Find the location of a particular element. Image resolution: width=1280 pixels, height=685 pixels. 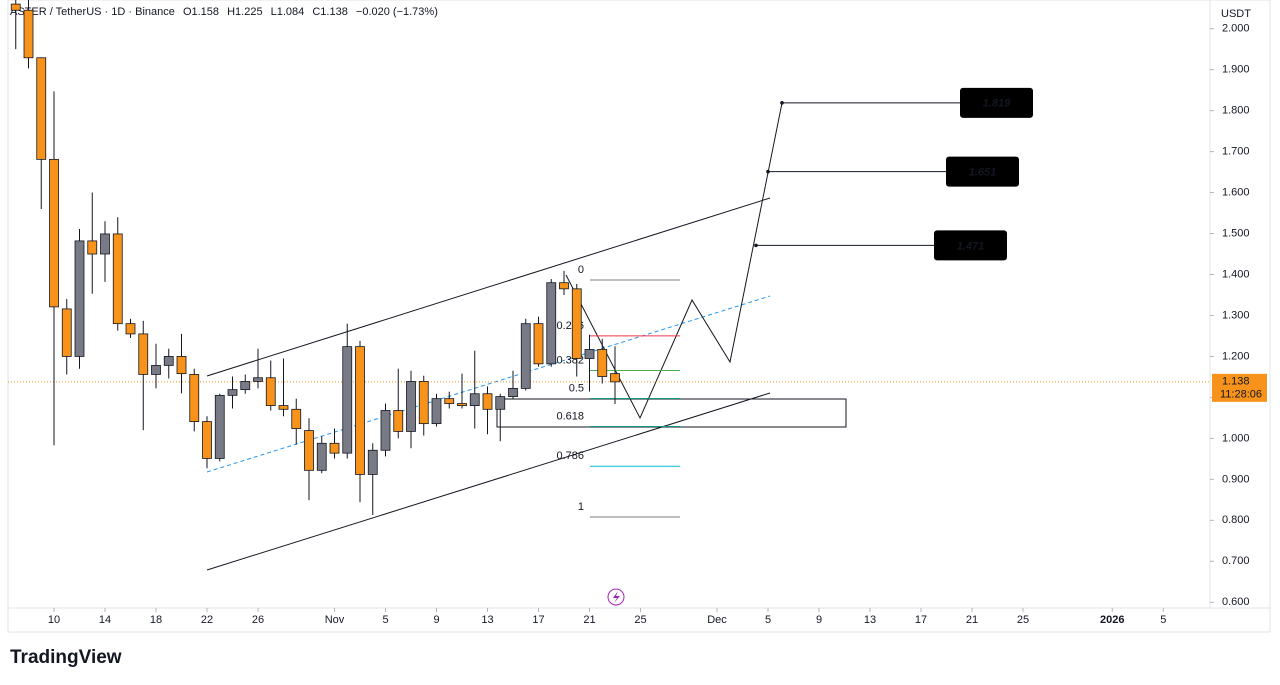

ohlc-high: H1.225 is located at coordinates (245, 12).